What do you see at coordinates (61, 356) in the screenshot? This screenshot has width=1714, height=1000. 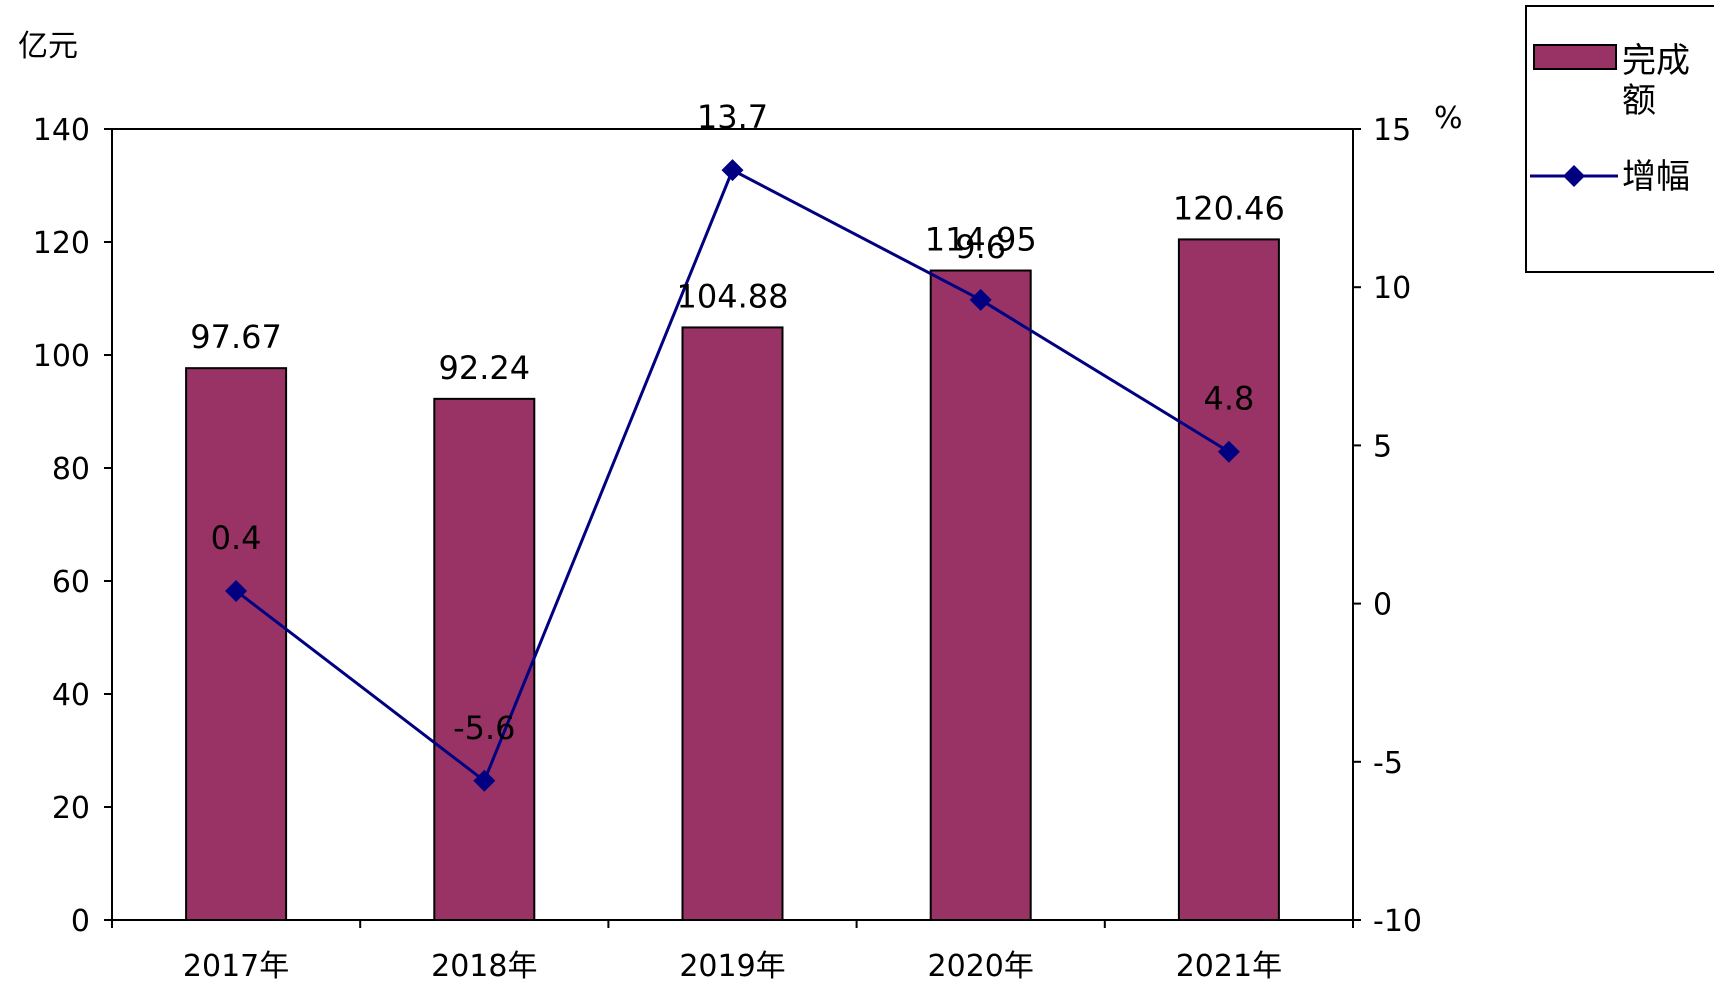 I see `left-axis-tick-label: 100` at bounding box center [61, 356].